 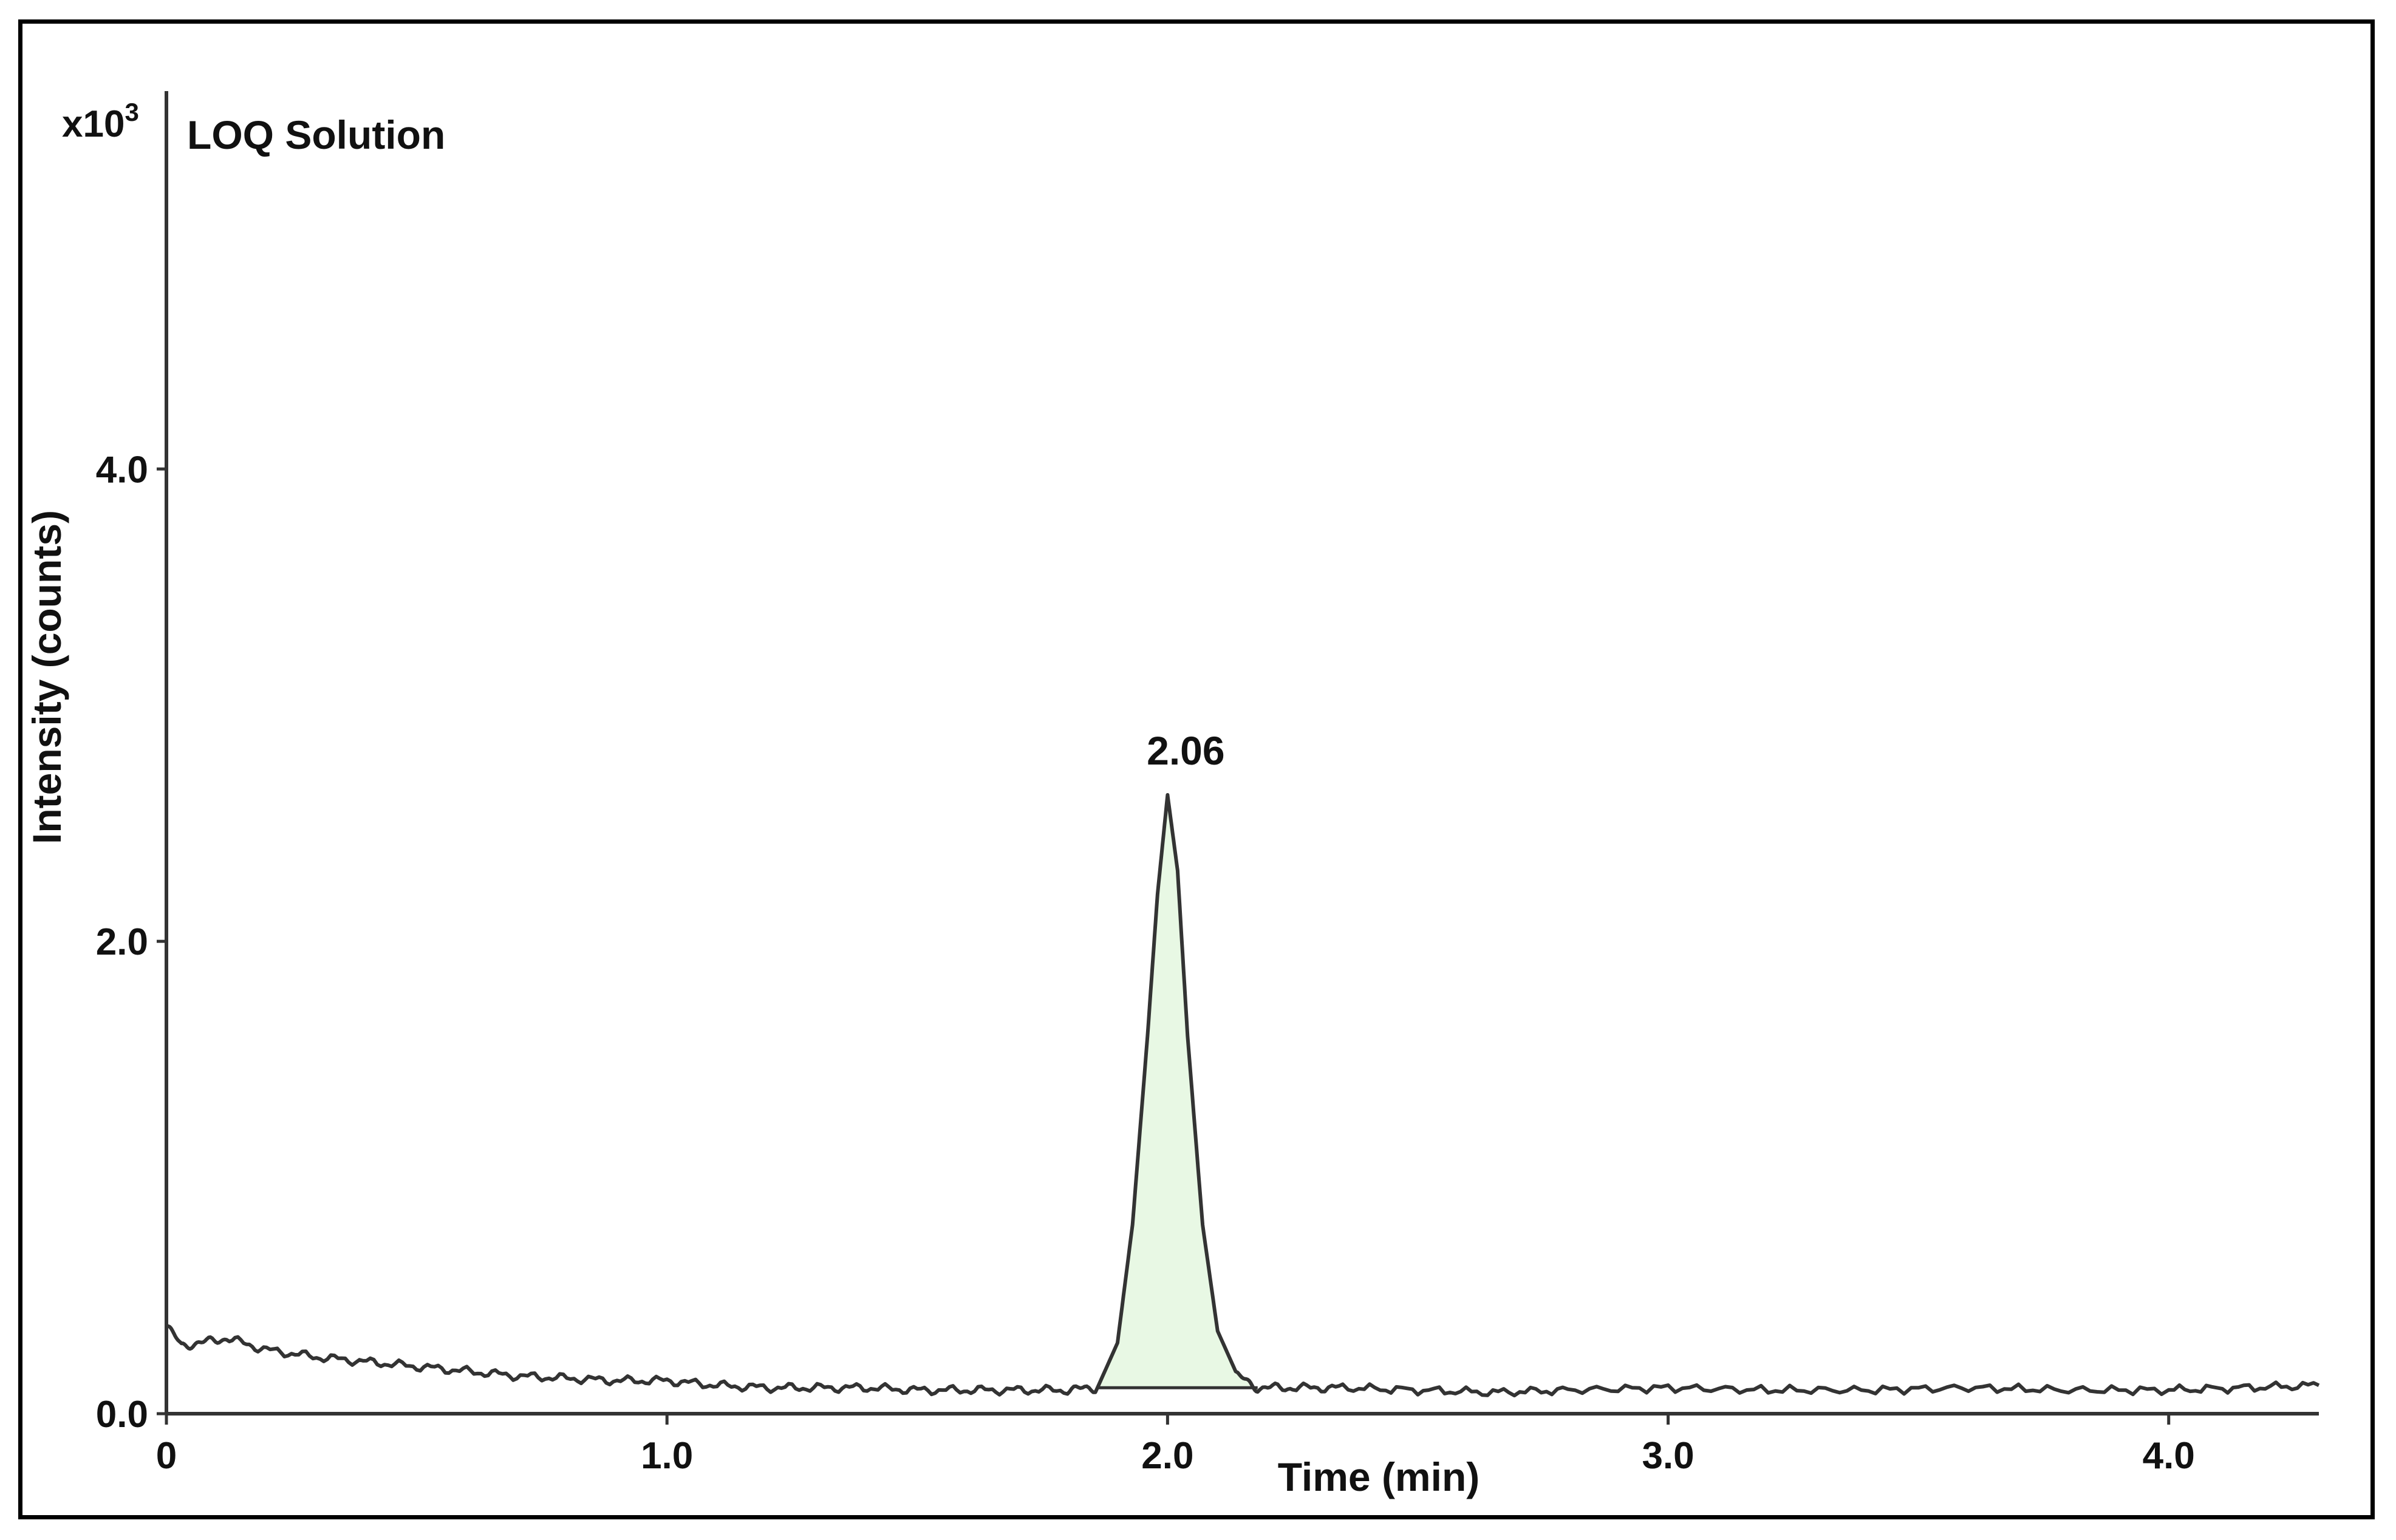 What do you see at coordinates (667, 1456) in the screenshot?
I see `x-tick-label: 1.0` at bounding box center [667, 1456].